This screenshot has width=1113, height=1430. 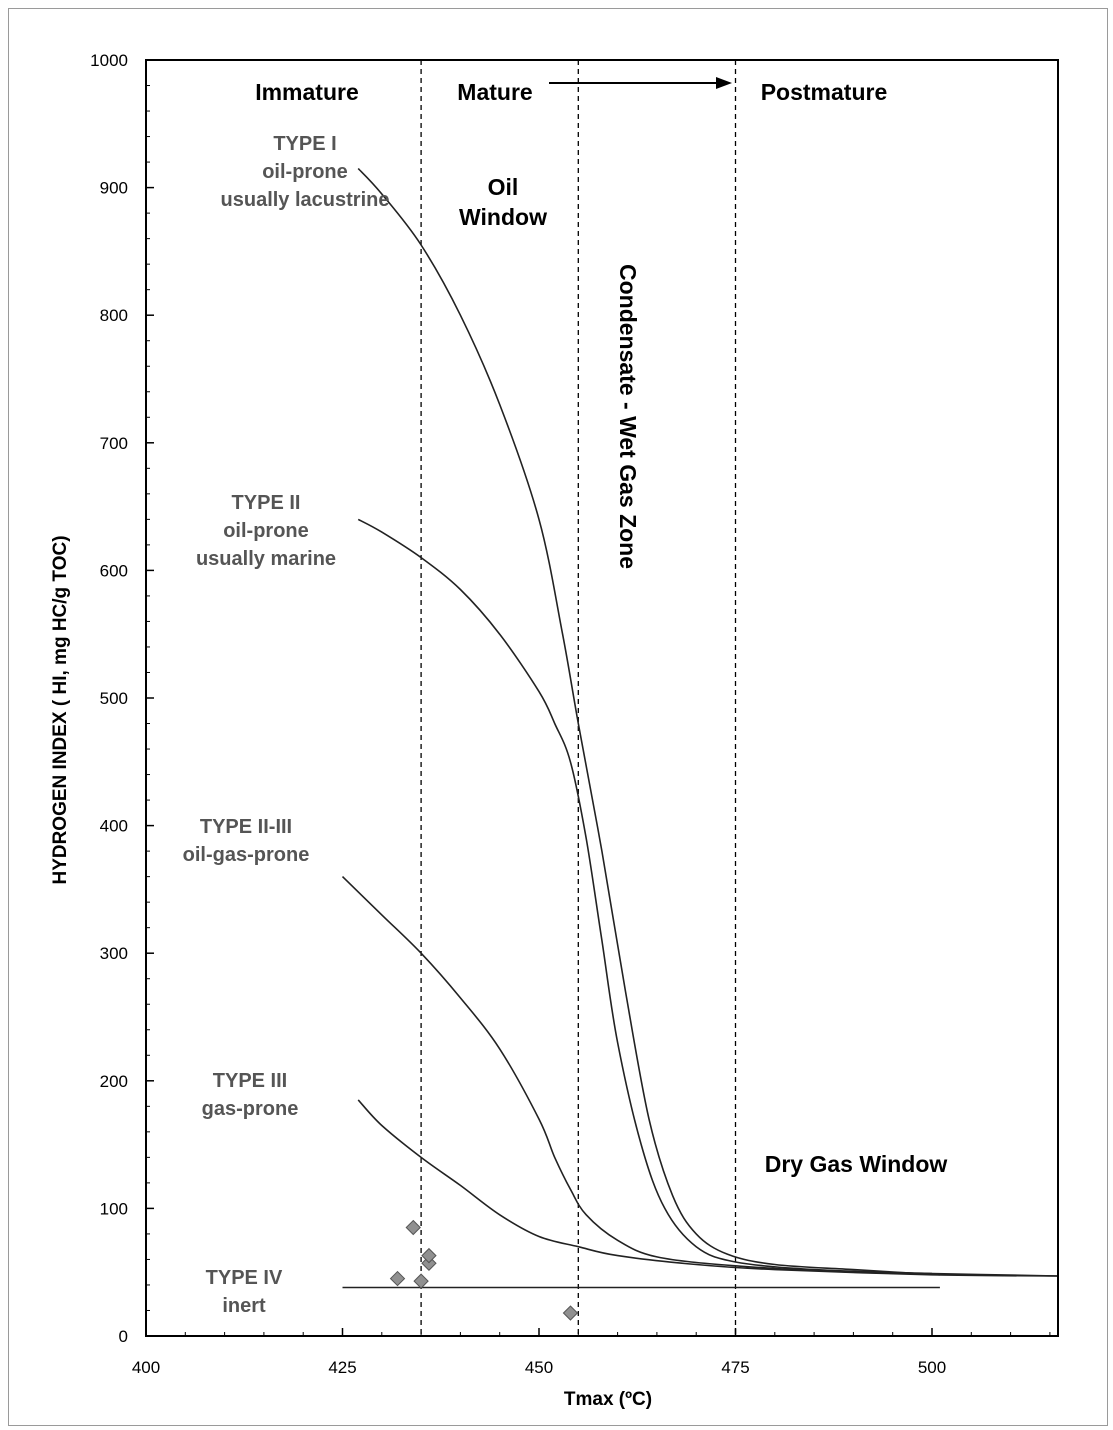 What do you see at coordinates (539, 1367) in the screenshot?
I see `x-tick-label: 450` at bounding box center [539, 1367].